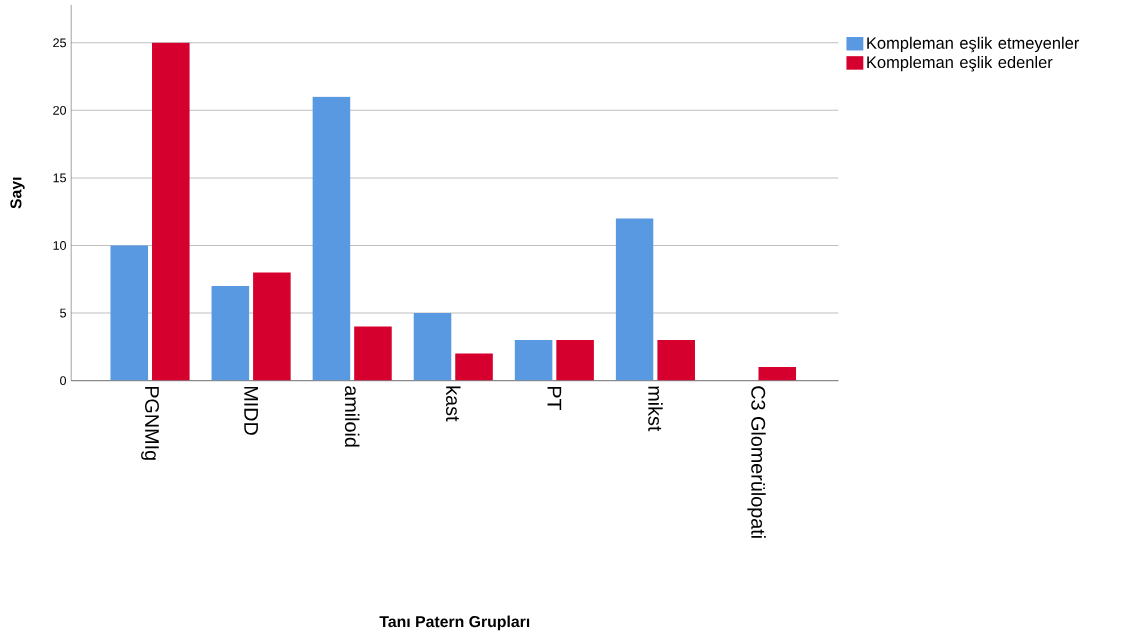 This screenshot has height=638, width=1123. Describe the element at coordinates (60, 178) in the screenshot. I see `y-tick-label: 15` at that location.